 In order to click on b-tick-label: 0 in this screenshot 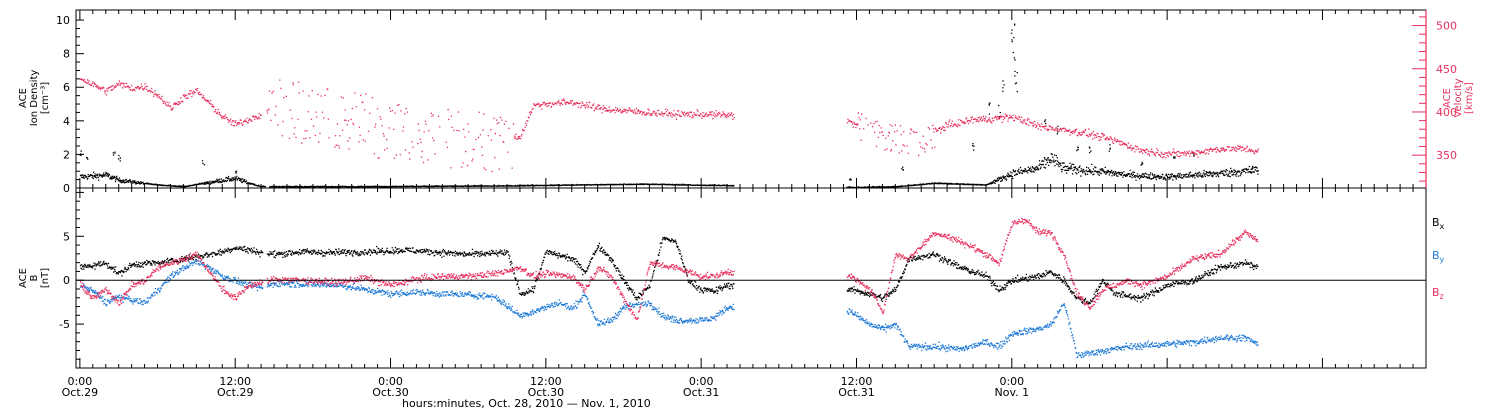, I will do `click(66, 280)`.